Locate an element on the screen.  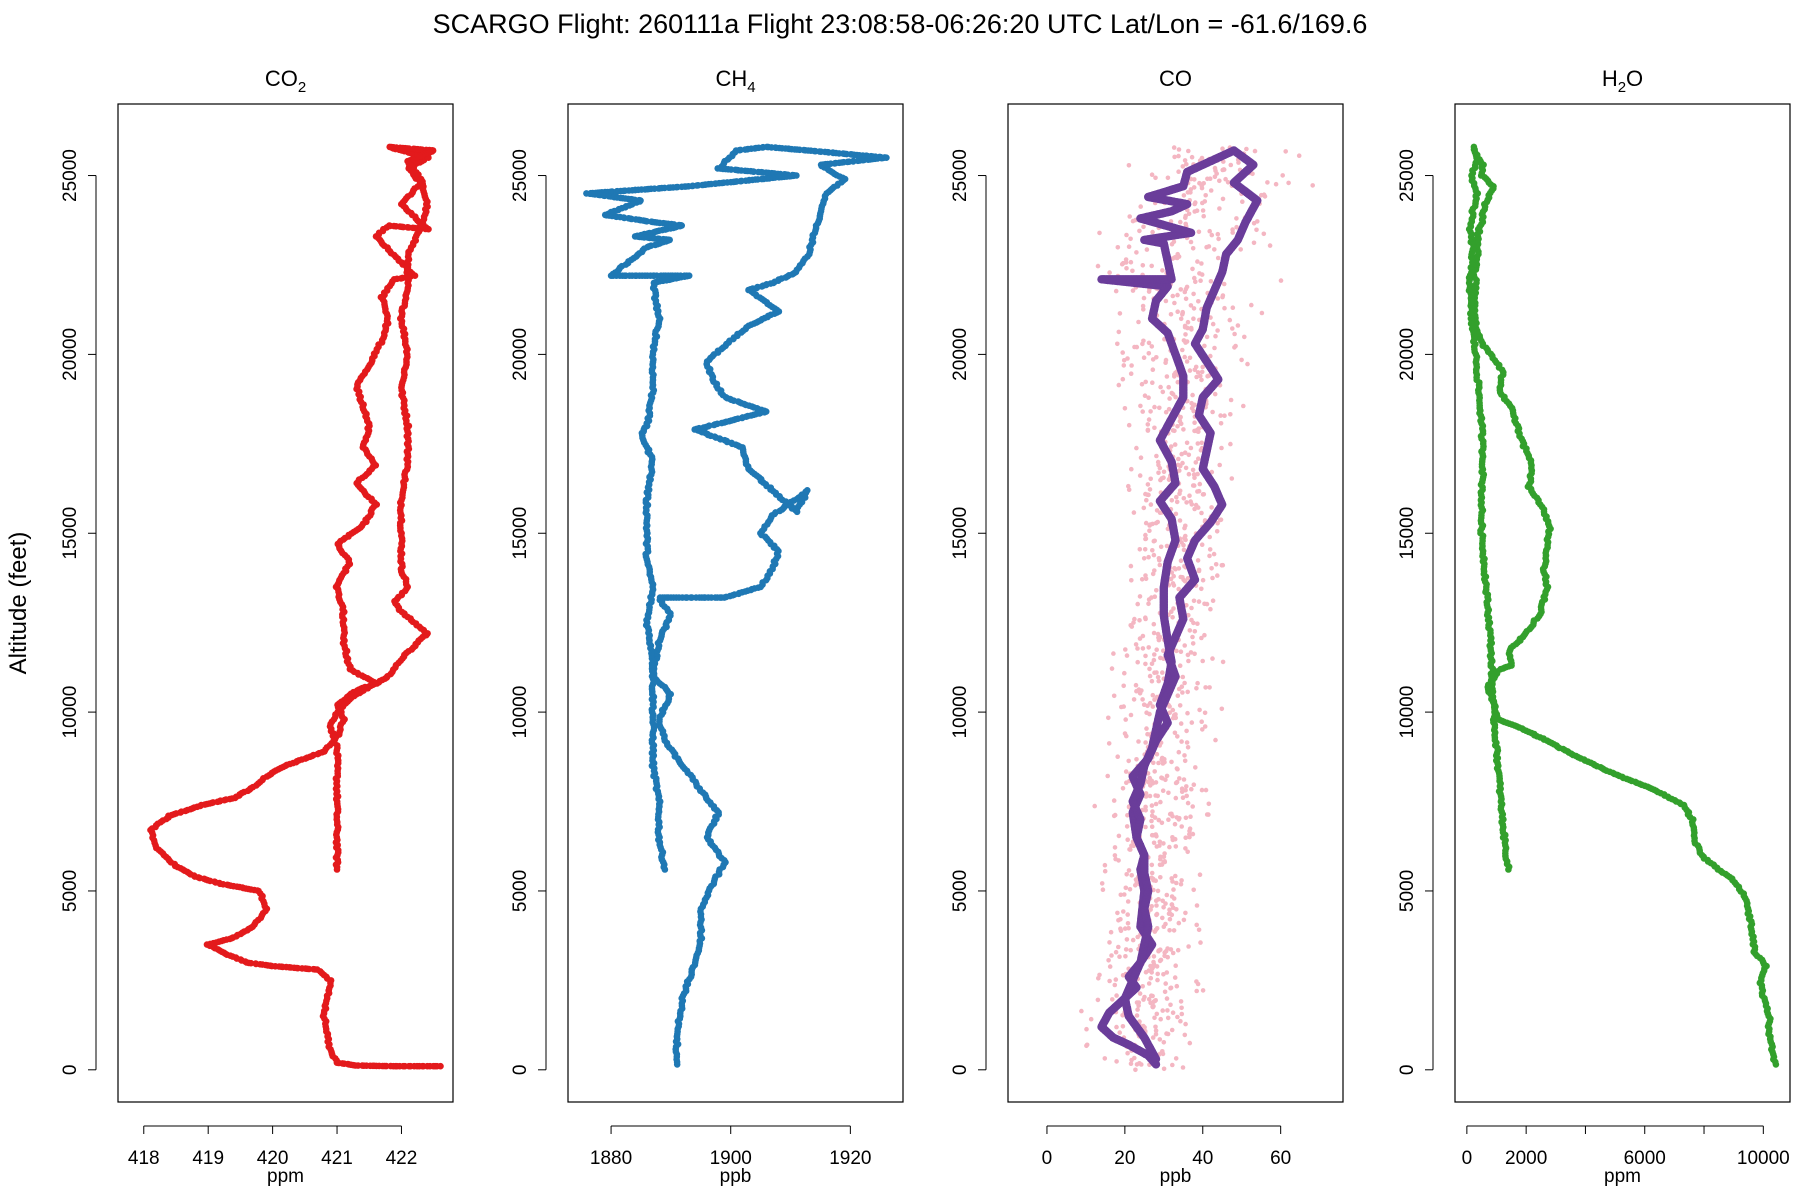
panel-title-subscript: 2 is located at coordinates (302, 87).